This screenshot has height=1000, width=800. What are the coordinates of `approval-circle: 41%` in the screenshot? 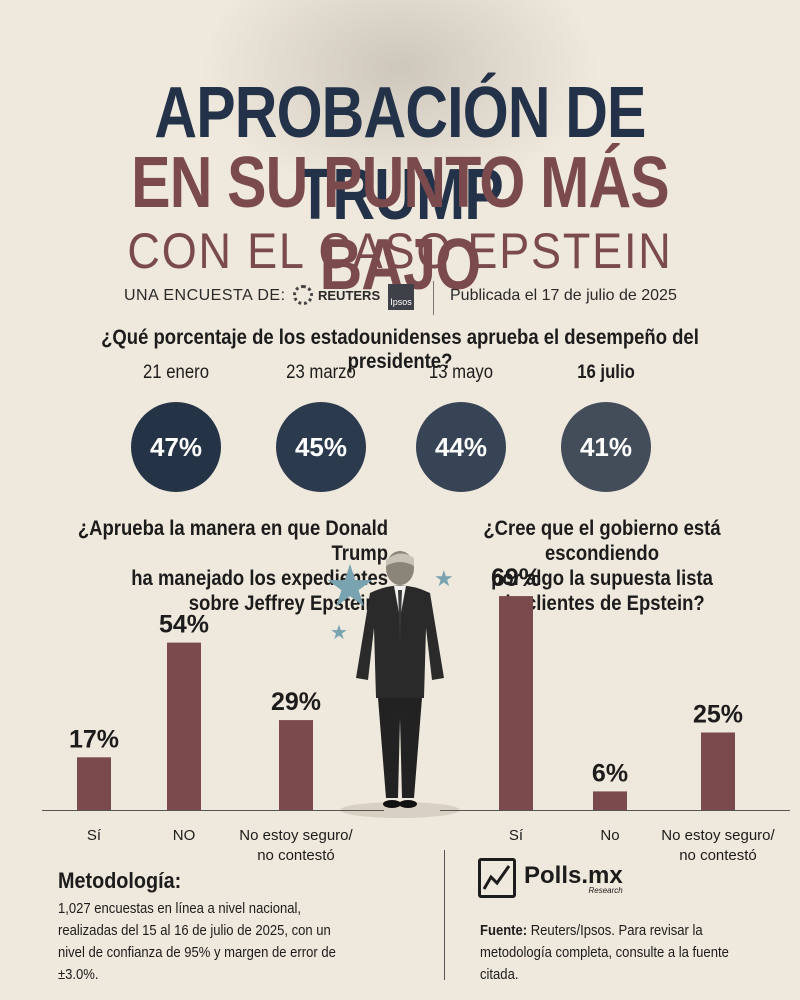 It's located at (606, 447).